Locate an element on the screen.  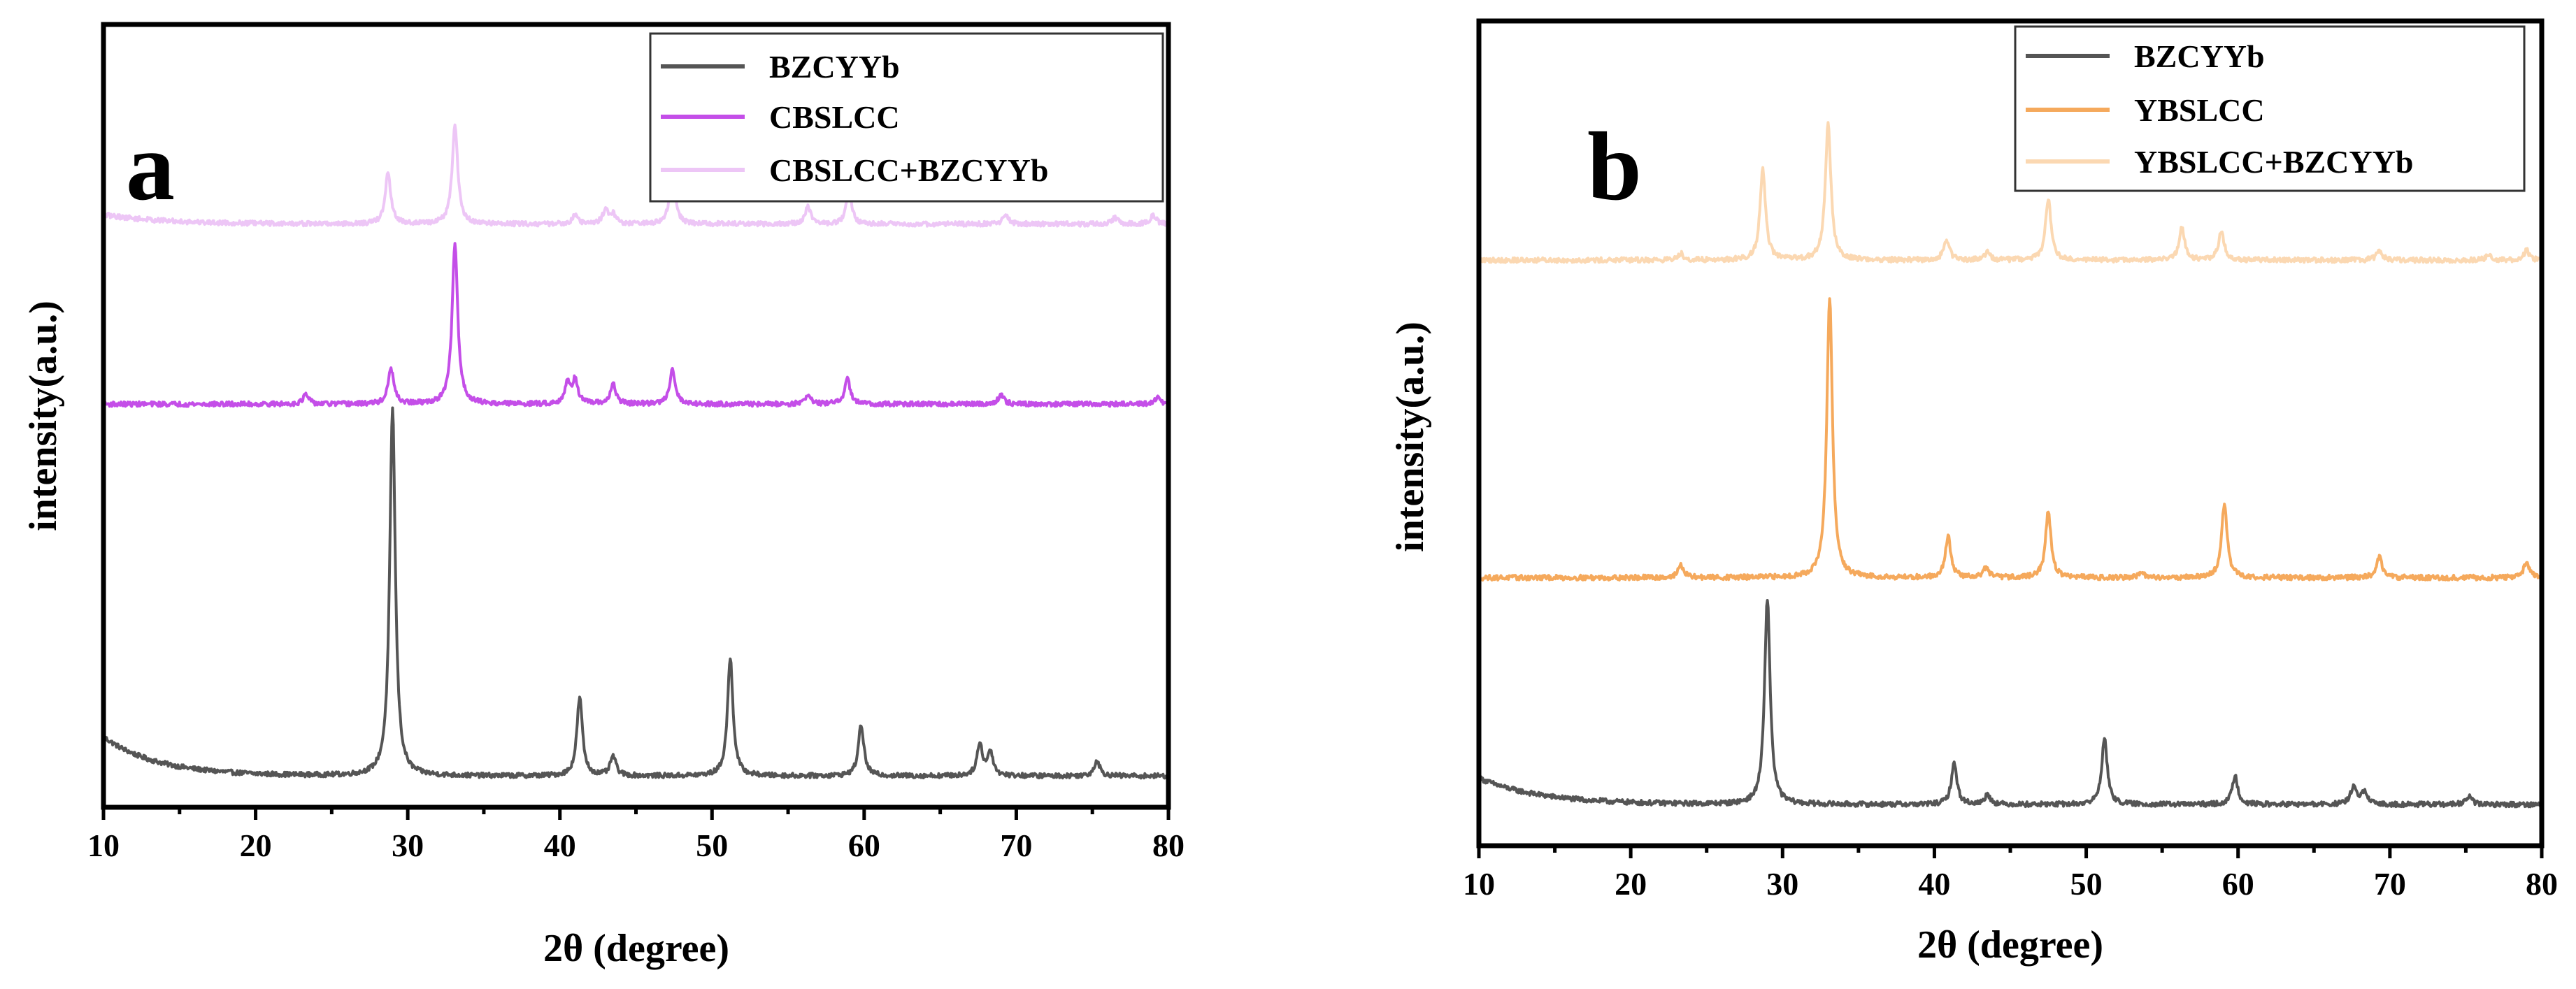
panel-a-legend: BZCYYb CBSLCC CBSLCC+BZCYYb is located at coordinates (906, 118).